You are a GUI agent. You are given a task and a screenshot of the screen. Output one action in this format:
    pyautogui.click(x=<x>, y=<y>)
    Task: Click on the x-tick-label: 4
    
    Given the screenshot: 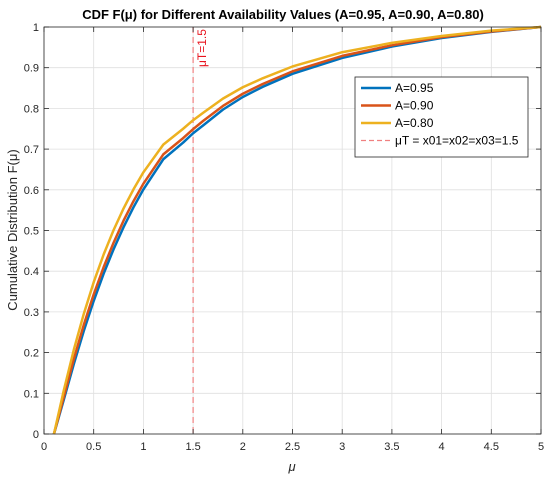 What is the action you would take?
    pyautogui.click(x=442, y=447)
    